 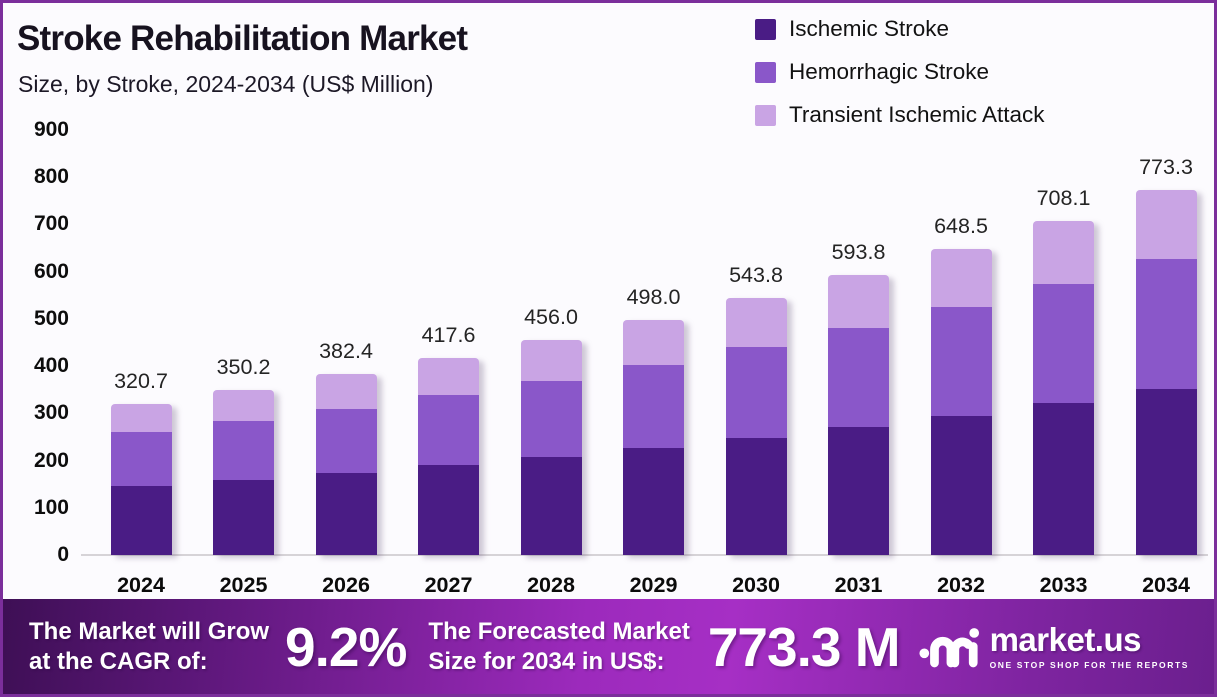 What do you see at coordinates (653, 585) in the screenshot?
I see `x-axis-label-2029: 2029` at bounding box center [653, 585].